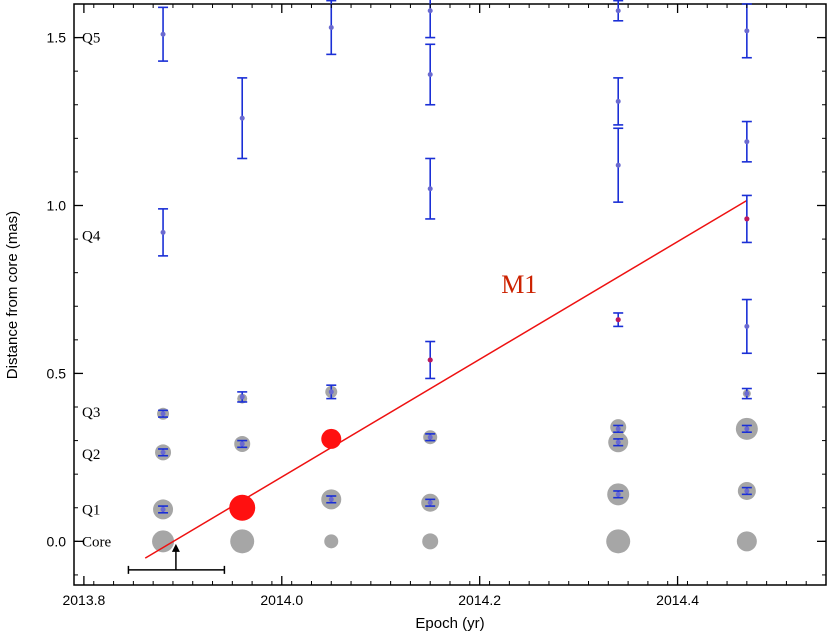 The height and width of the screenshot is (636, 830). What do you see at coordinates (677, 600) in the screenshot?
I see `x-tick-label: 2014.4` at bounding box center [677, 600].